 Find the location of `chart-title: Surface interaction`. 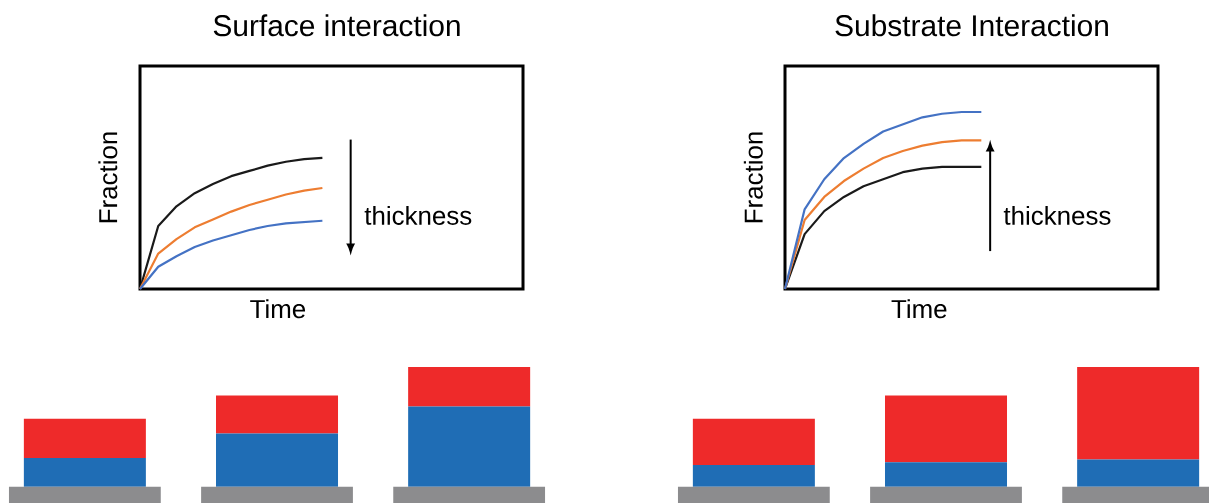

chart-title: Surface interaction is located at coordinates (336, 25).